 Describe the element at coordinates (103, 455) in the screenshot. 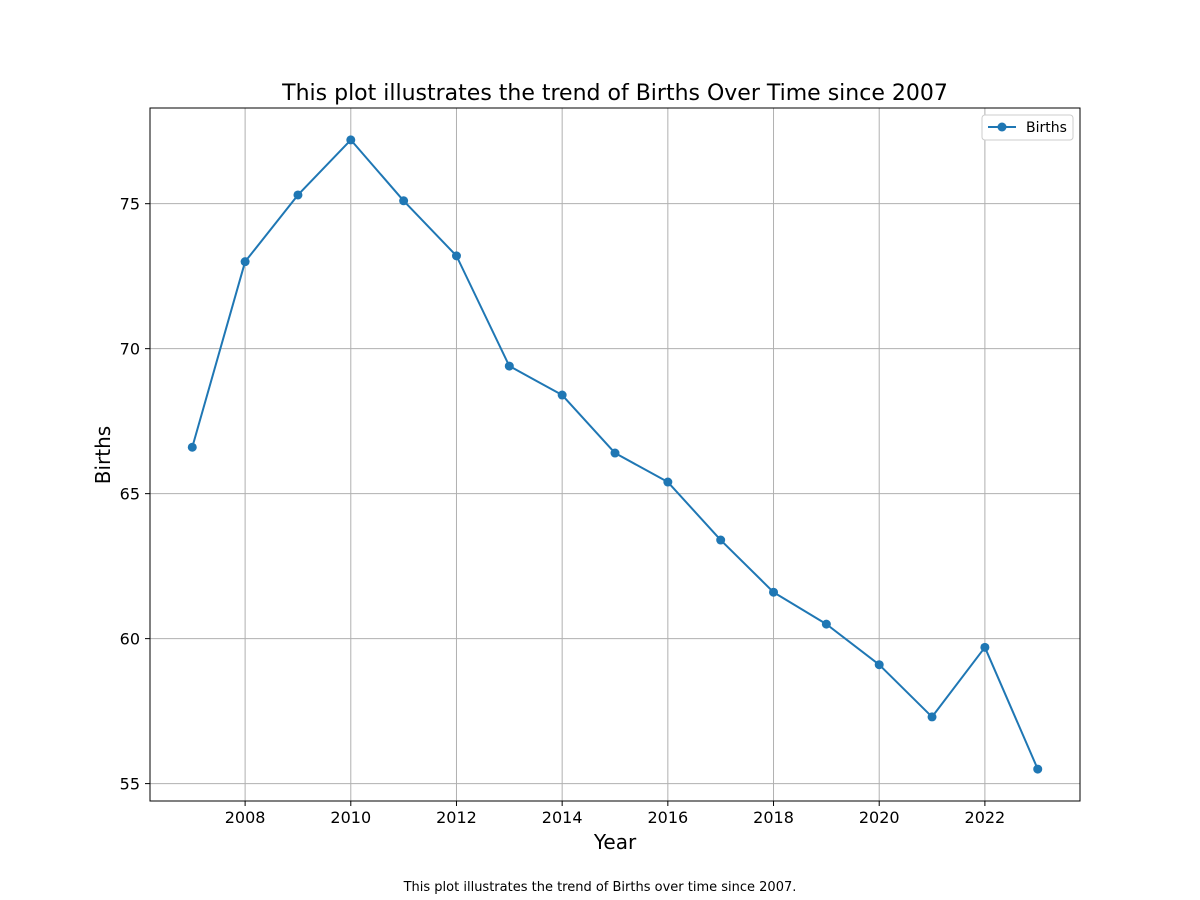

I see `y-axis-label: Births` at that location.